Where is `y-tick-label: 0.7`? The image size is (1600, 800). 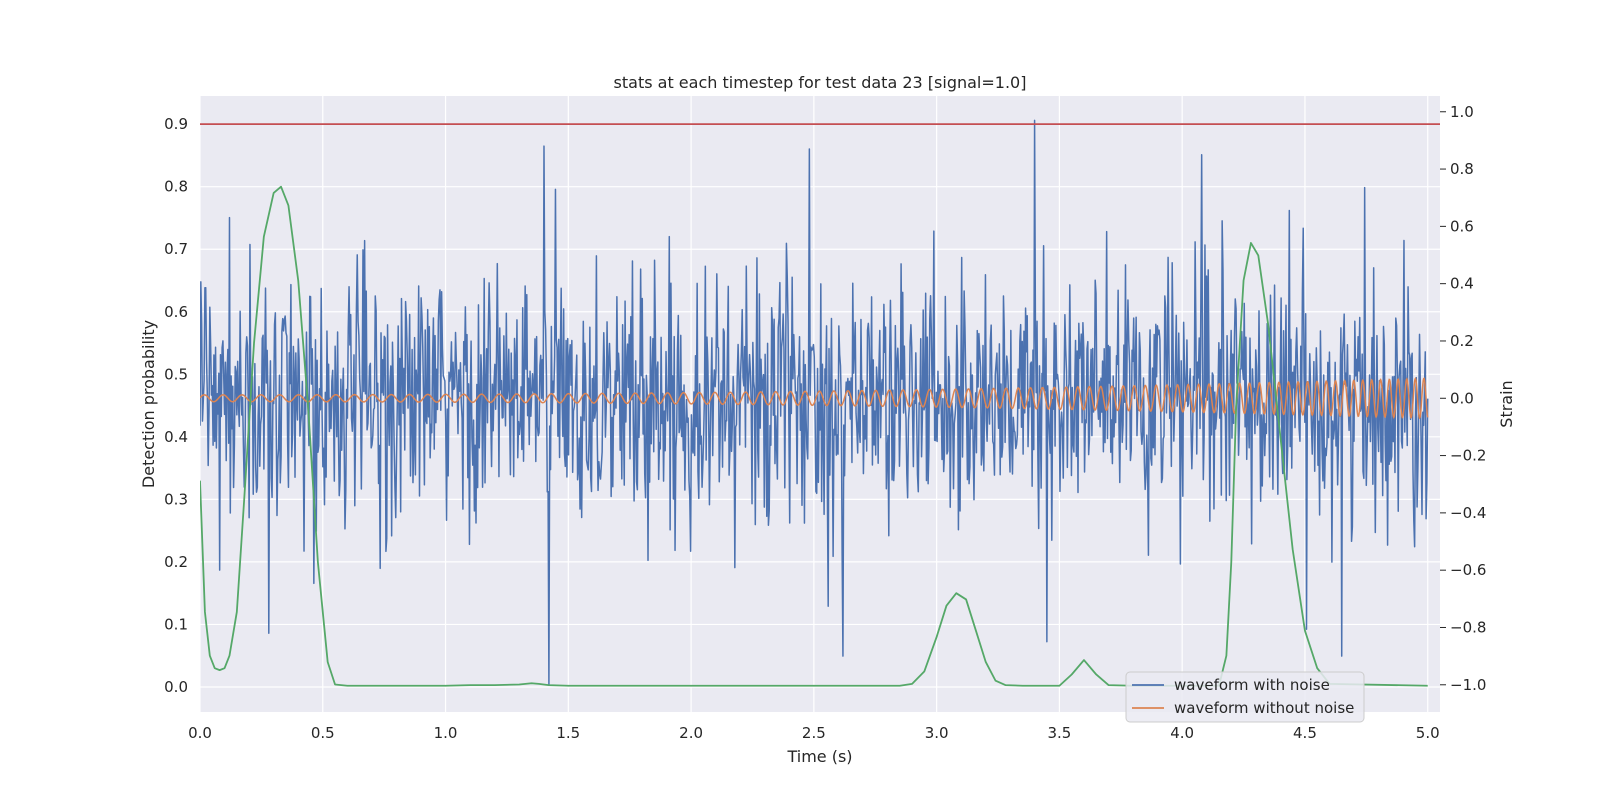
y-tick-label: 0.7 is located at coordinates (176, 249).